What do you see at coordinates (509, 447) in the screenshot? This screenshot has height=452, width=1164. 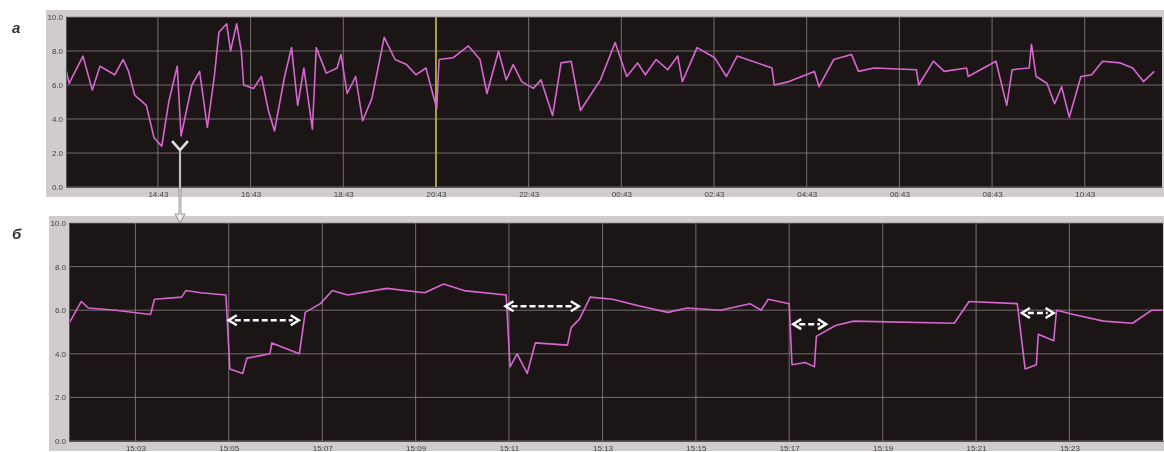 I see `x-tick-label: 15:11` at bounding box center [509, 447].